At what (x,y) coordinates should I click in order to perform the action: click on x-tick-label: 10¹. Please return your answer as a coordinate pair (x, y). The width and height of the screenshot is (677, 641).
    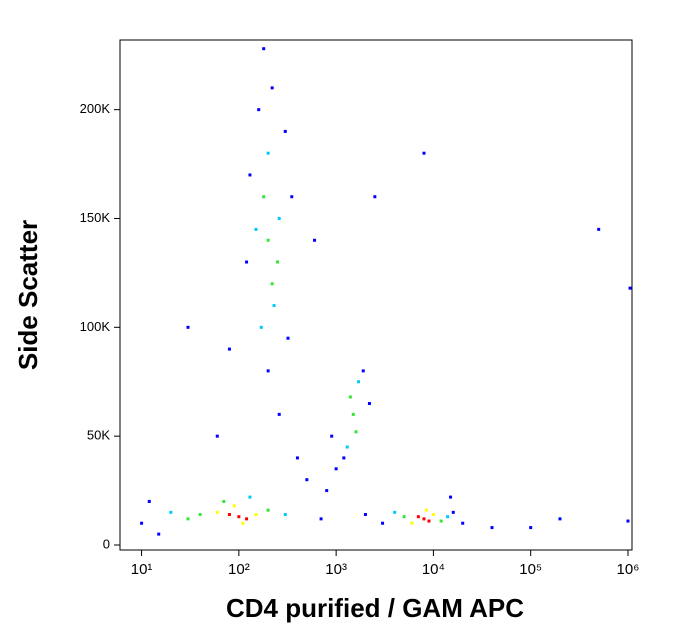
    Looking at the image, I should click on (142, 569).